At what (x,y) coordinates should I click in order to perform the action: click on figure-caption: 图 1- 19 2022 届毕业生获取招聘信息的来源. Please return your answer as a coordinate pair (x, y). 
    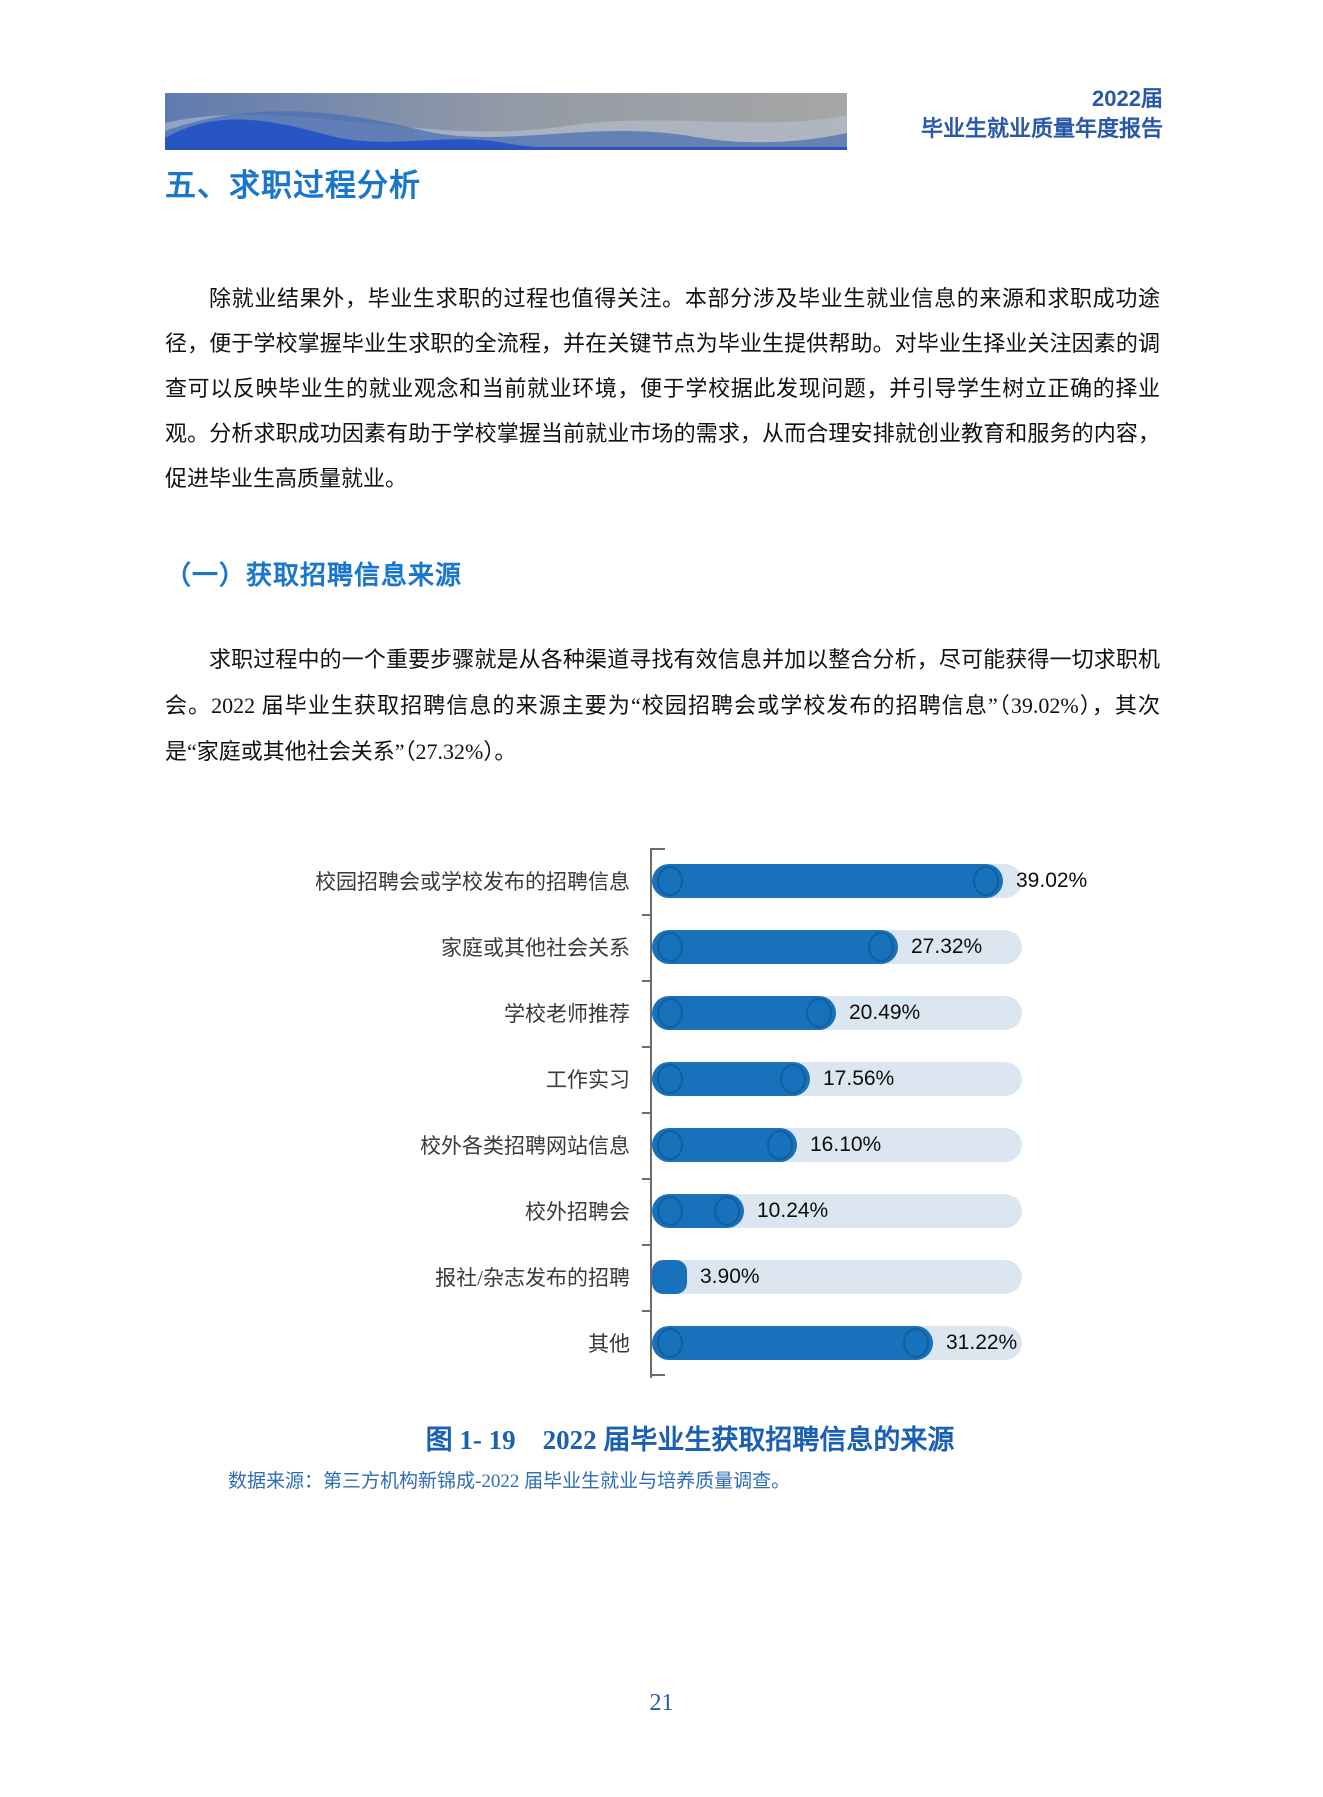
    Looking at the image, I should click on (690, 1440).